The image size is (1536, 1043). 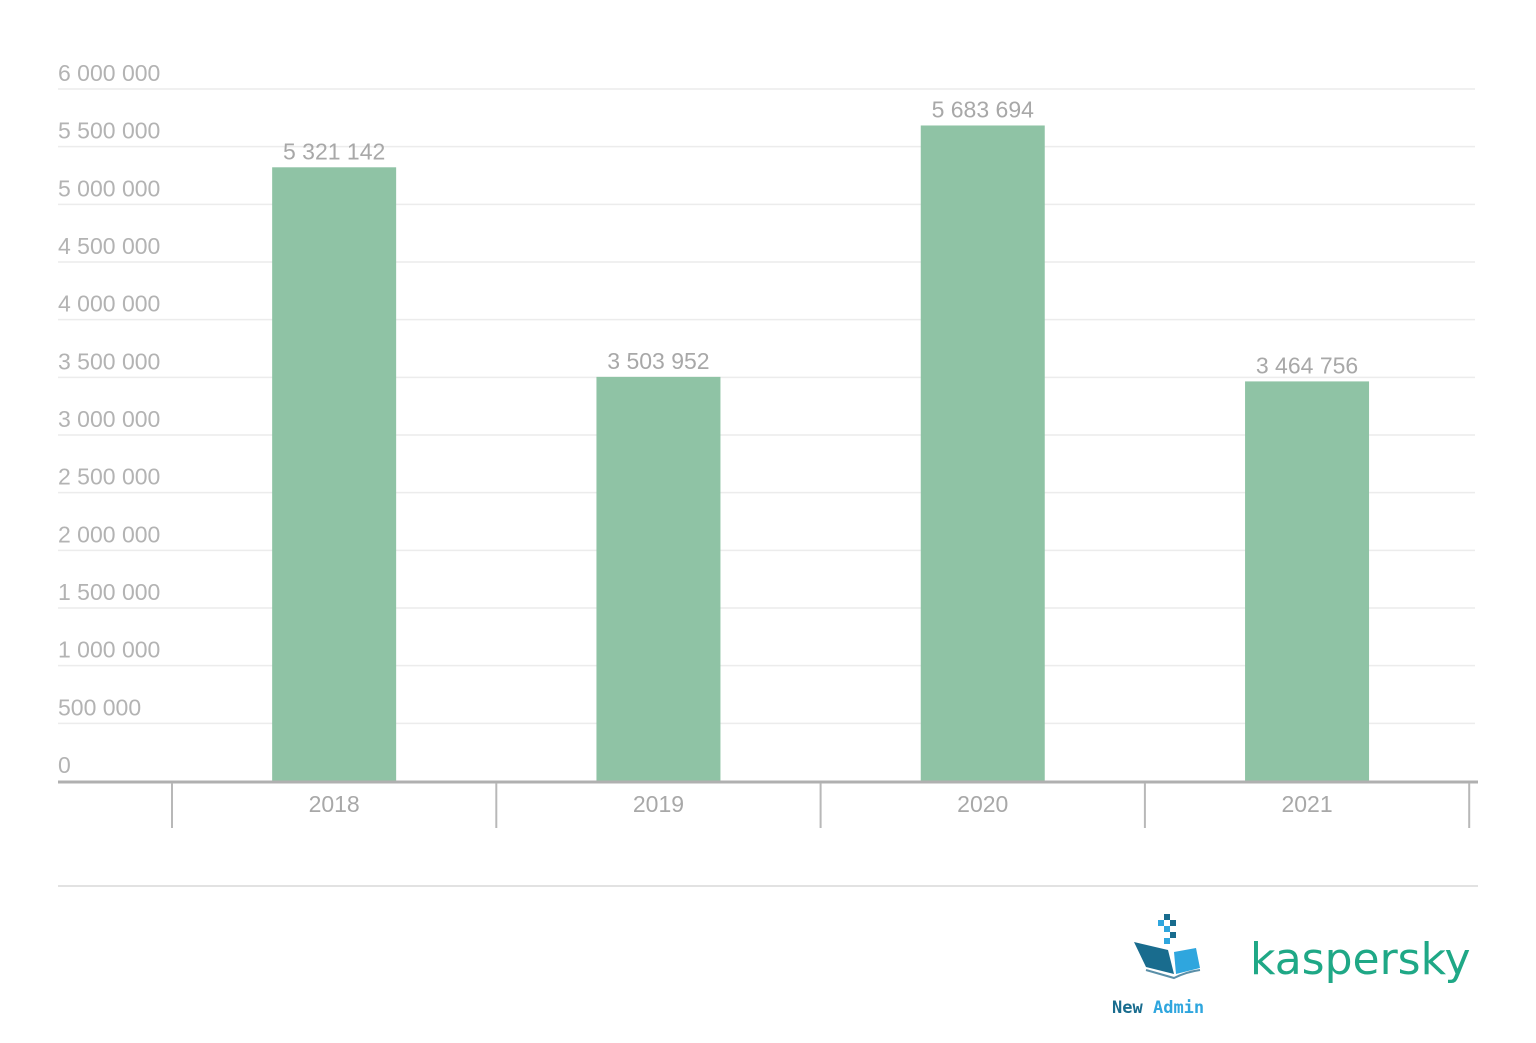 I want to click on data-label: 5 683 694, so click(x=983, y=109).